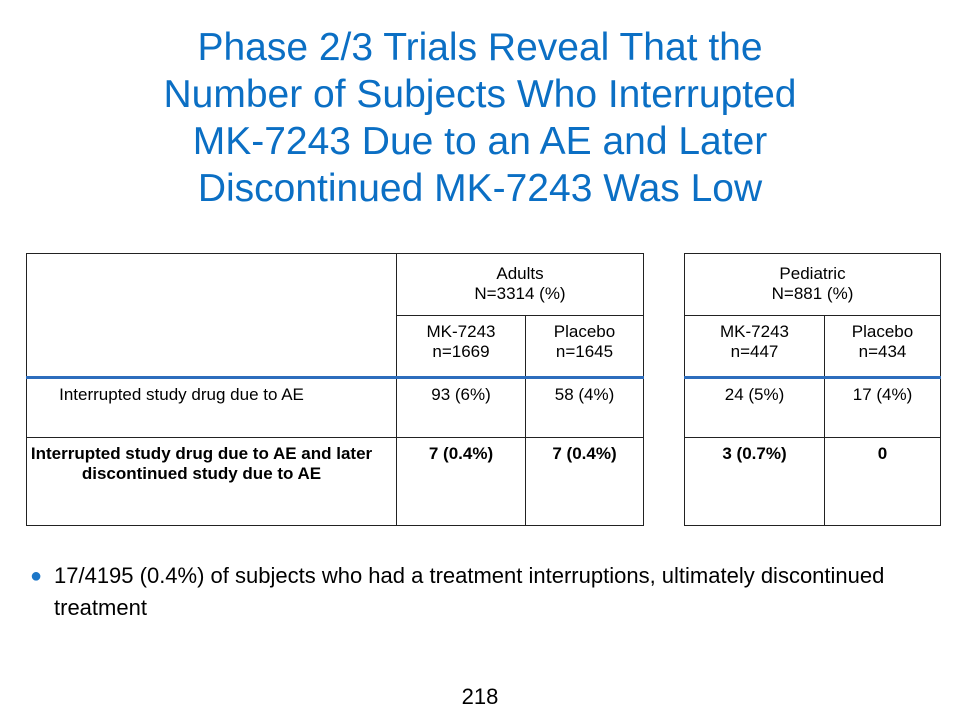 This screenshot has height=720, width=960. I want to click on page-number: 218, so click(480, 696).